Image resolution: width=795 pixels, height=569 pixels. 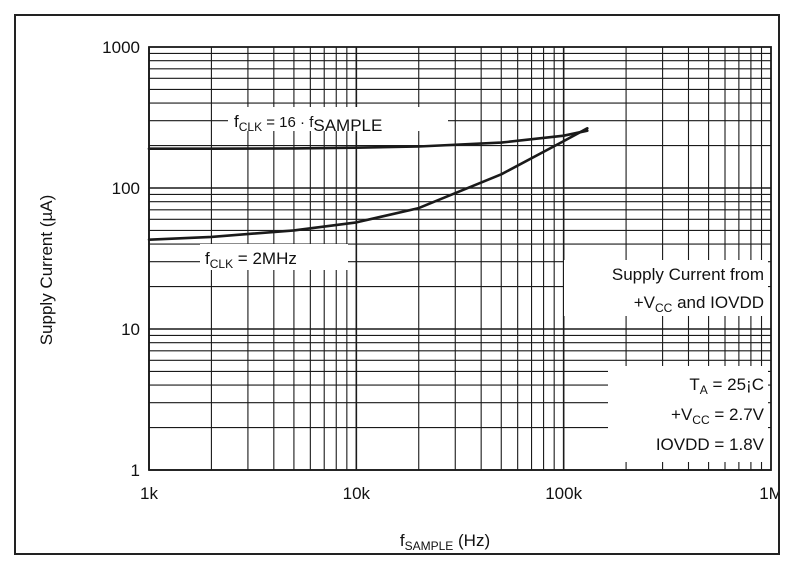 What do you see at coordinates (699, 304) in the screenshot?
I see `supply-note-line2: +VCC and IOVDD` at bounding box center [699, 304].